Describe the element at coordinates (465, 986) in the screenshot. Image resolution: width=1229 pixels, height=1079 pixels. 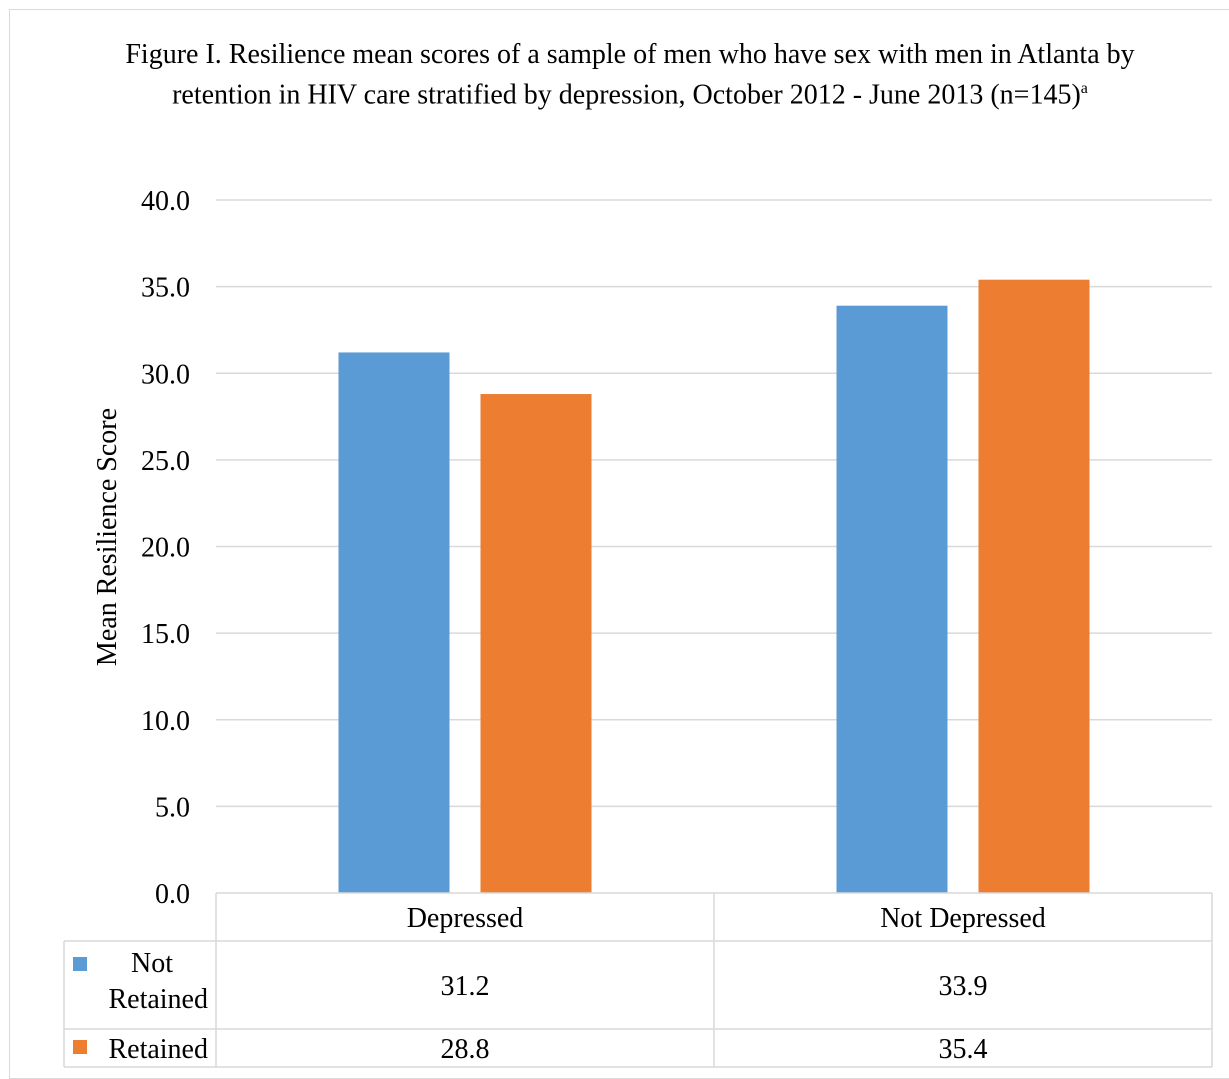
I see `data-value-label: 31.2` at that location.